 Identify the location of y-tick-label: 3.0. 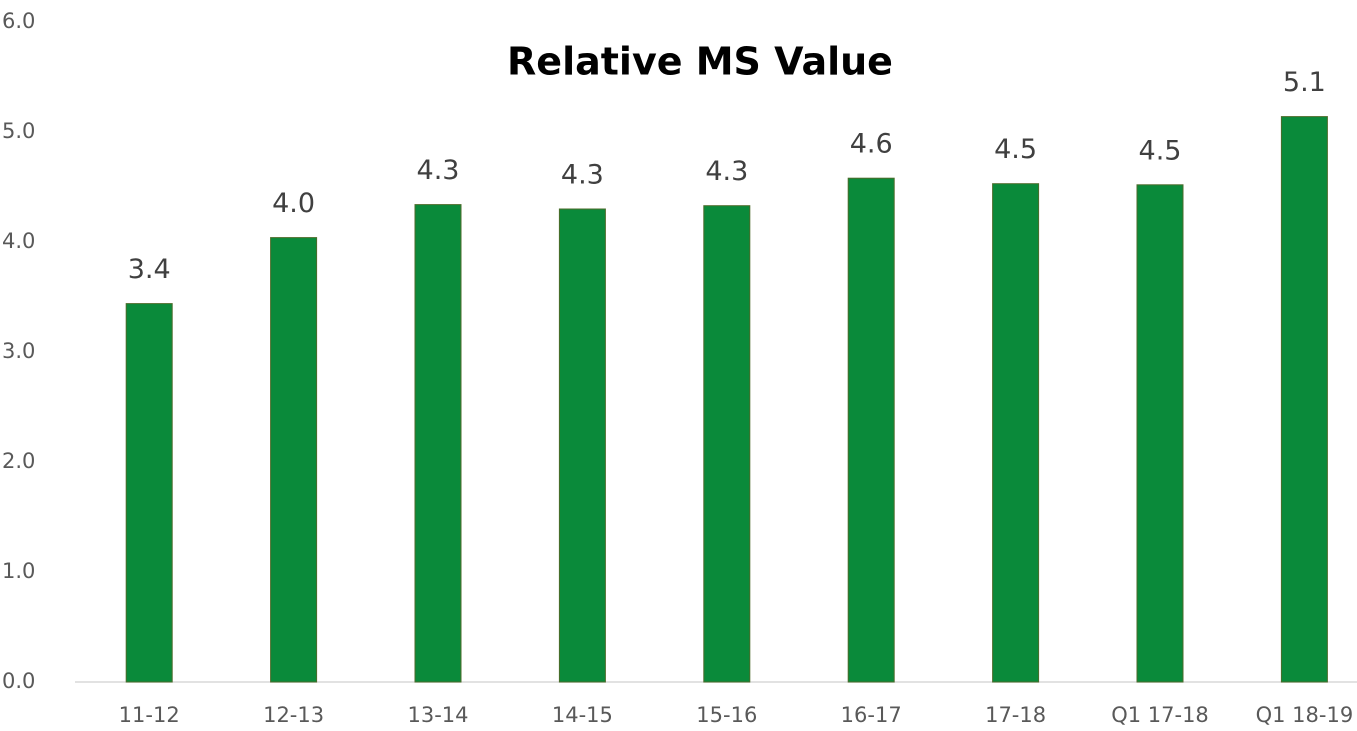
(18, 351).